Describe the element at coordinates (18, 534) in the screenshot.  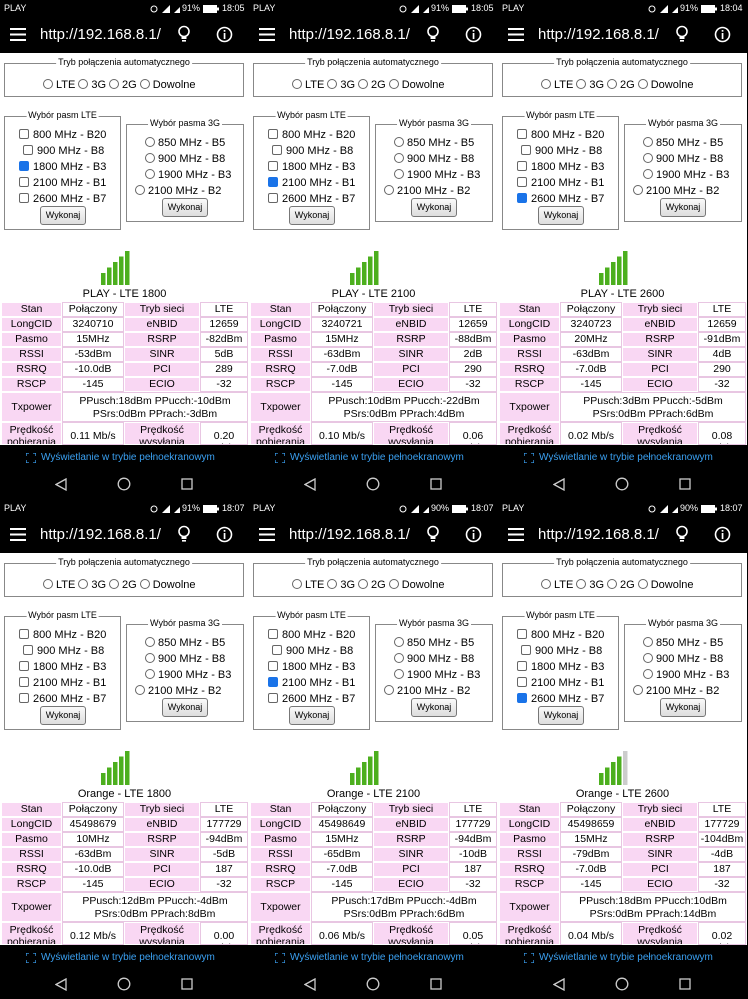
I see `menu-button` at that location.